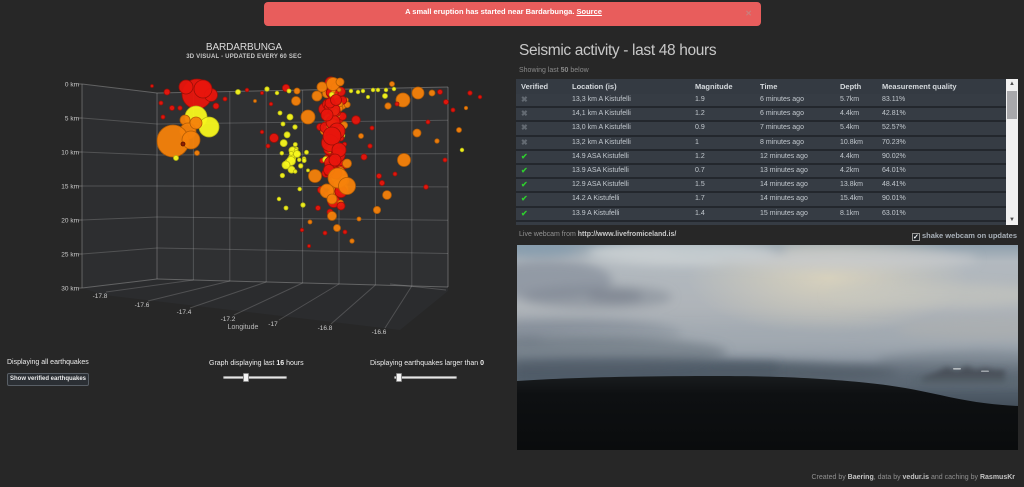 The width and height of the screenshot is (1024, 487). Describe the element at coordinates (273, 324) in the screenshot. I see `svg-text: -17` at that location.